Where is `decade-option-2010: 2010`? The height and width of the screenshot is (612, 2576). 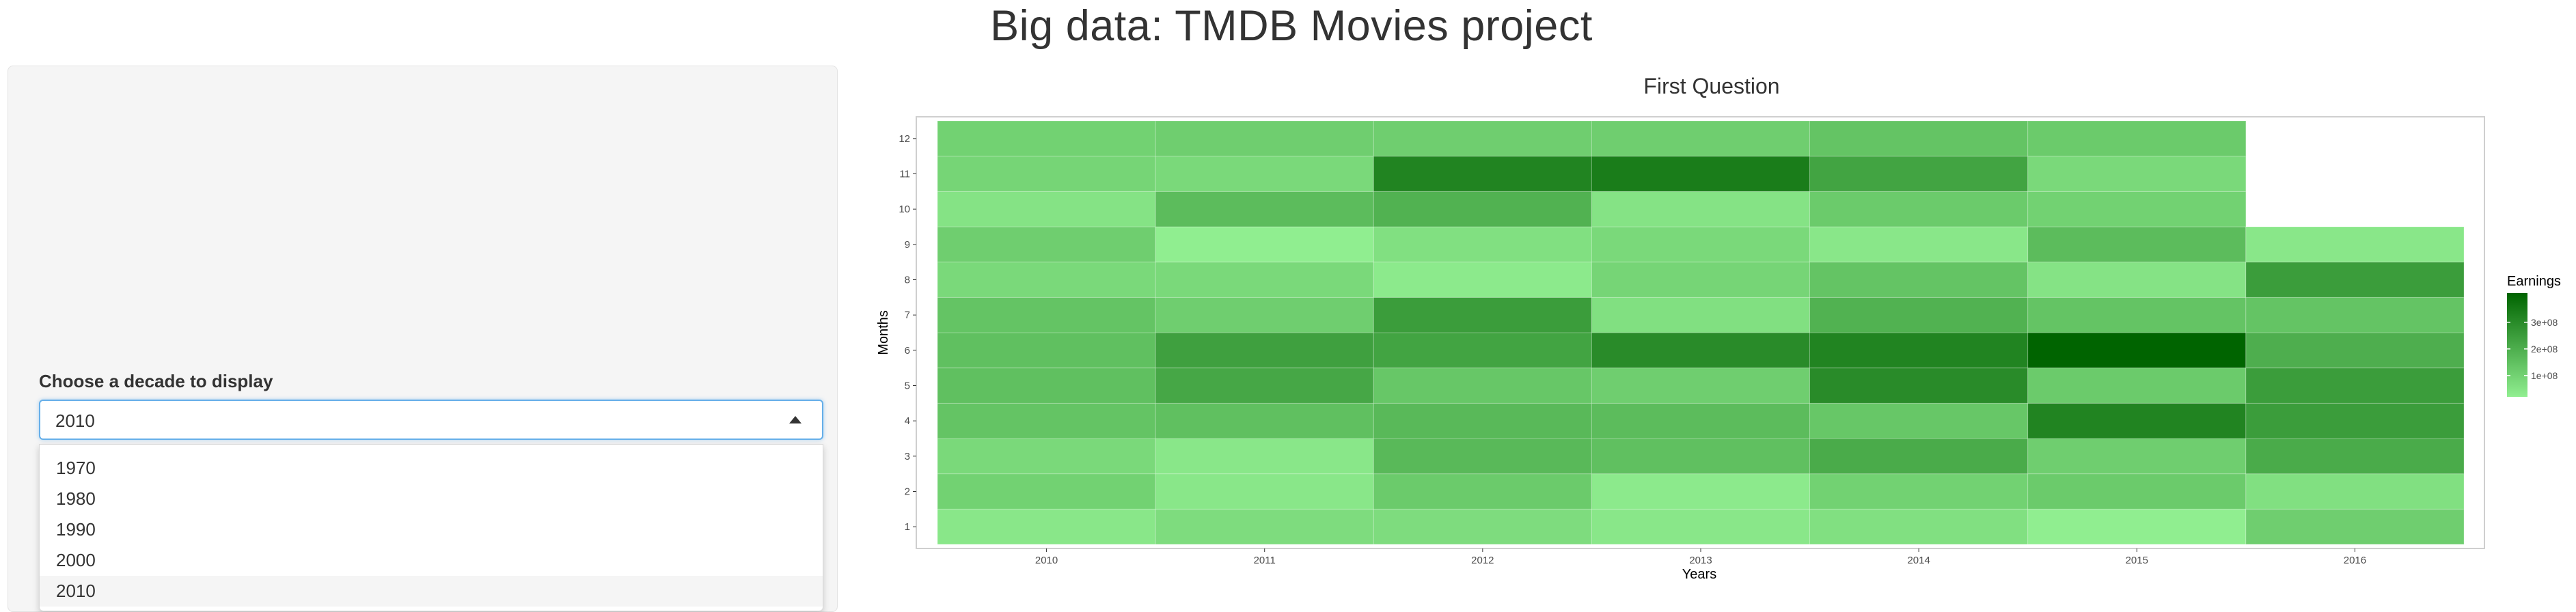 decade-option-2010: 2010 is located at coordinates (431, 591).